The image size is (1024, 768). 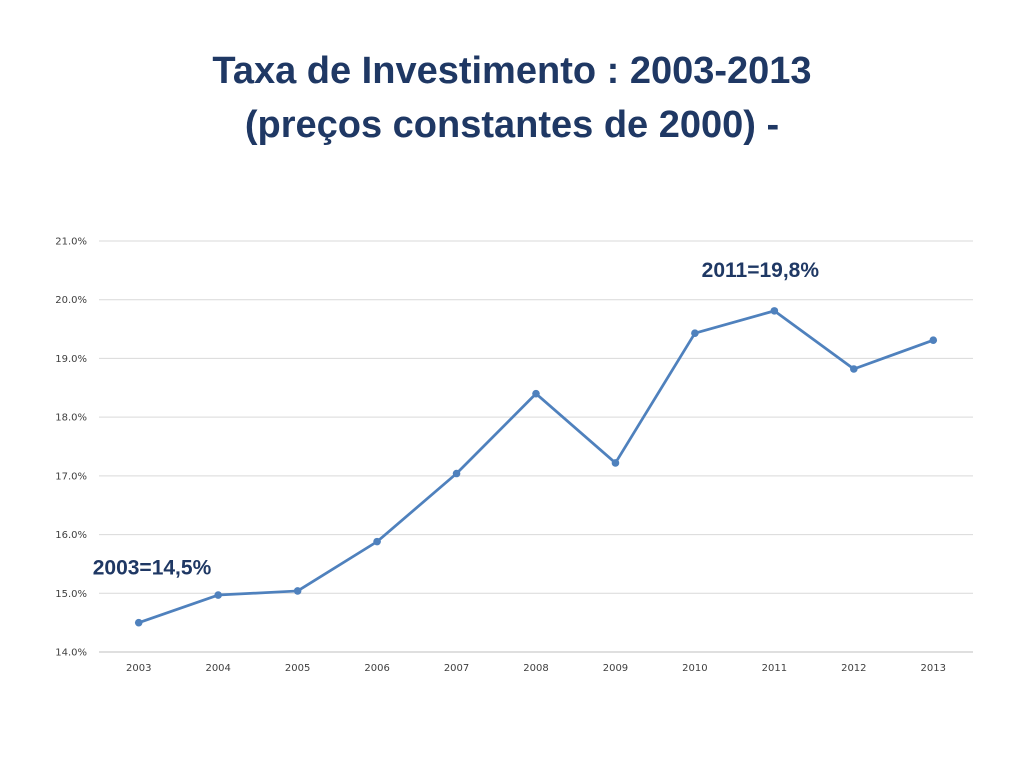 What do you see at coordinates (615, 668) in the screenshot?
I see `x-tick-label: 2009` at bounding box center [615, 668].